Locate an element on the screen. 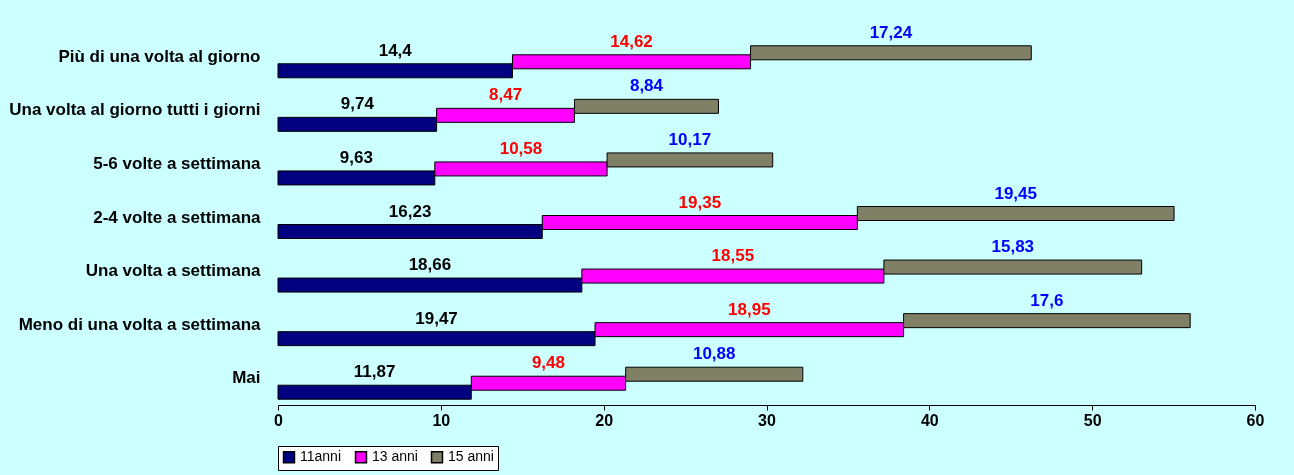 This screenshot has width=1294, height=475. y-tick-label: Una volta a settimana is located at coordinates (173, 271).